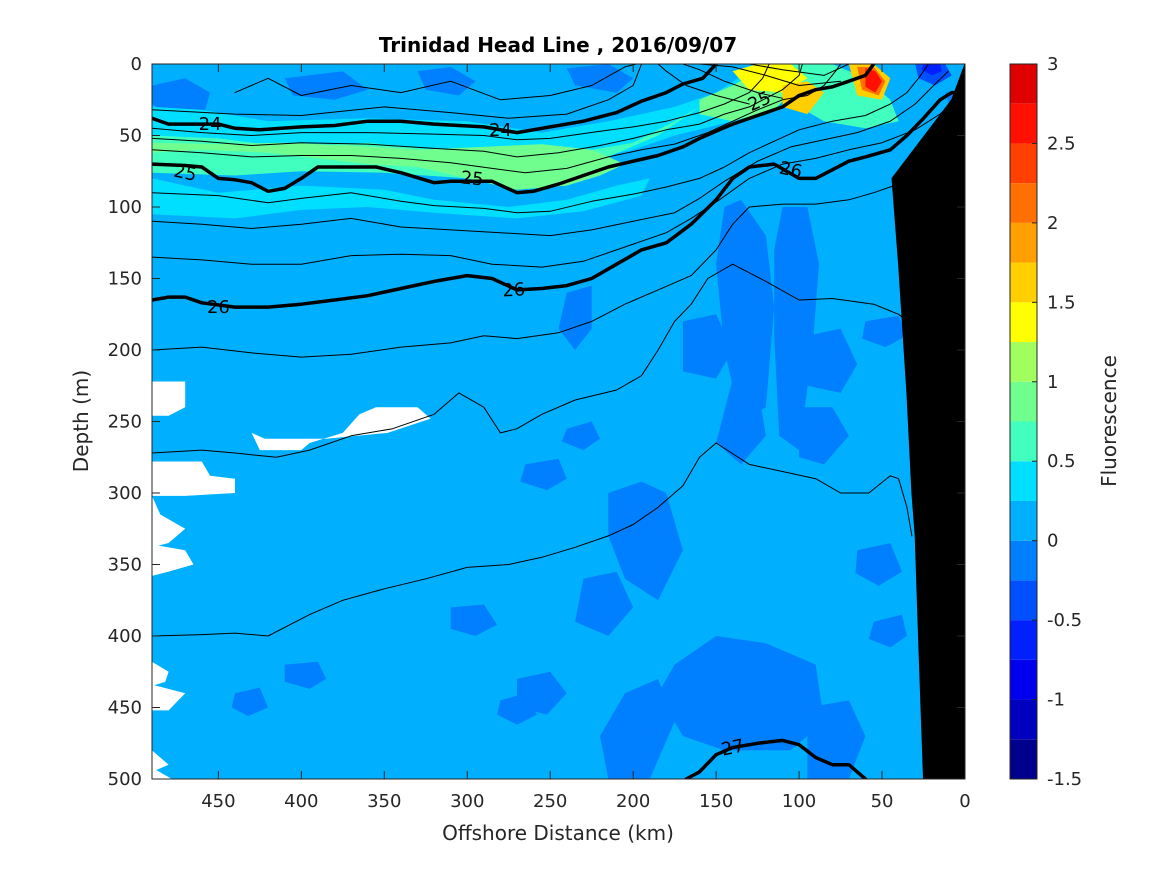  Describe the element at coordinates (1052, 223) in the screenshot. I see `colorbar-tick-label: 2` at that location.